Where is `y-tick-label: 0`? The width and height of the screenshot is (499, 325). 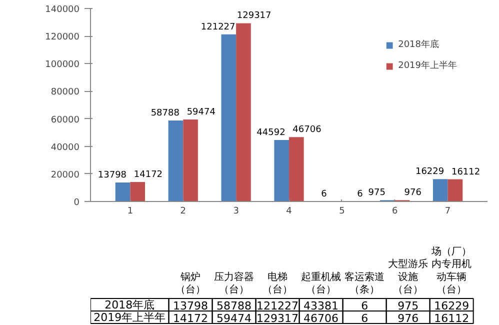
y-tick-label: 0 is located at coordinates (77, 203).